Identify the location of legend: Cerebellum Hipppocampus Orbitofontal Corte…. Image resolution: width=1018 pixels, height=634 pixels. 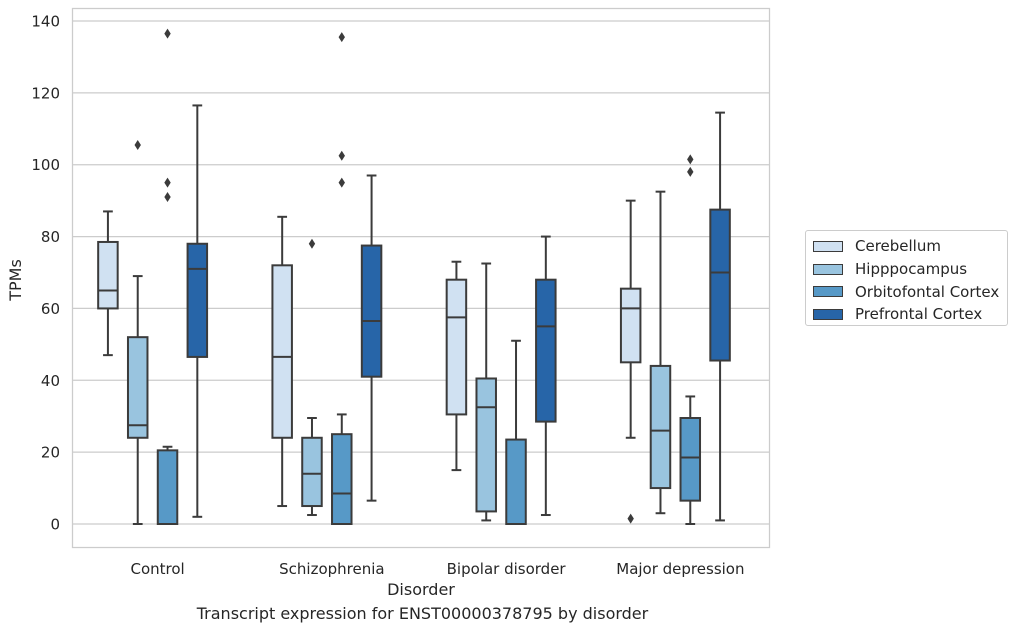
(906, 278).